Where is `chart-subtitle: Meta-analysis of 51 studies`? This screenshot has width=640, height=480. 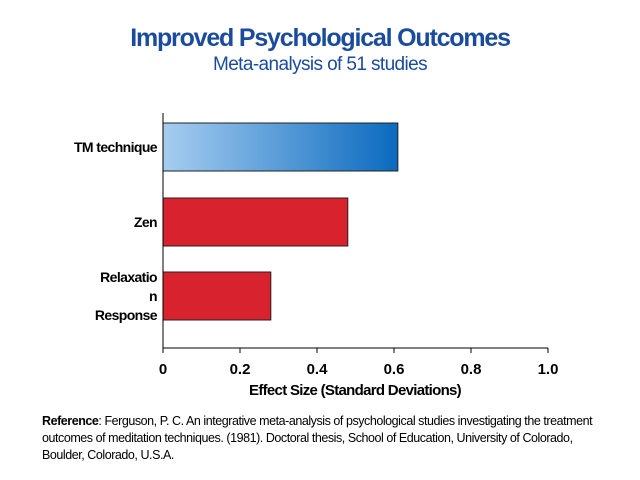
chart-subtitle: Meta-analysis of 51 studies is located at coordinates (320, 64).